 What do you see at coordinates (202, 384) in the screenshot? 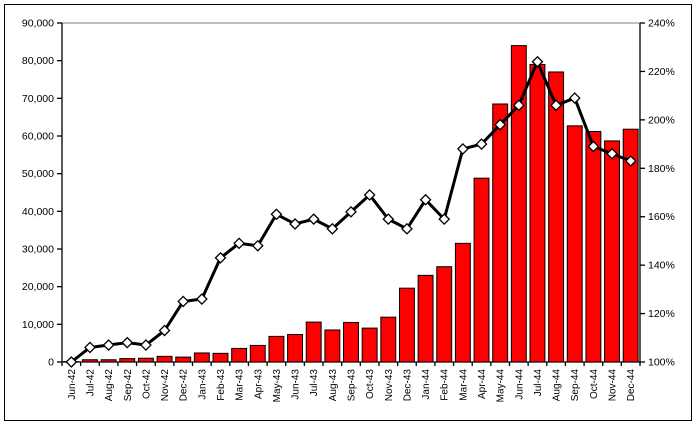
I see `x-tick-label: Jan-43` at bounding box center [202, 384].